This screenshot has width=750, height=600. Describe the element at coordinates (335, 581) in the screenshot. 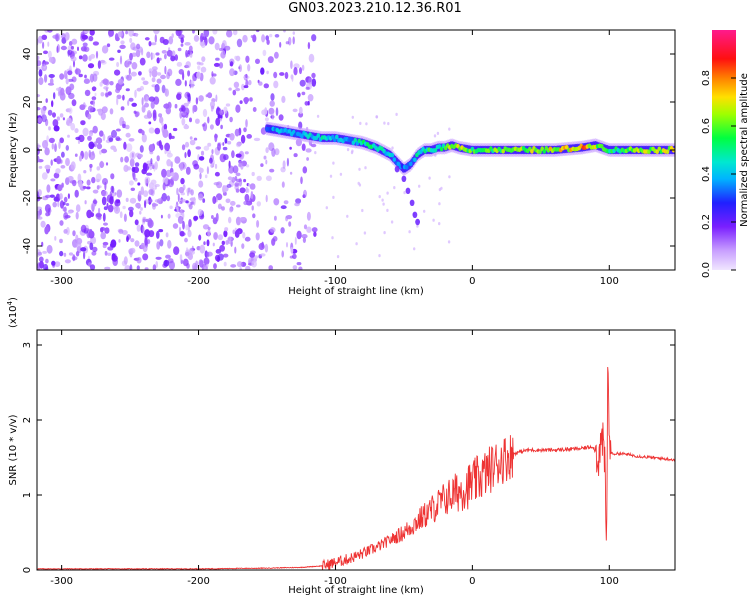

I see `x-tick-label: -100` at that location.